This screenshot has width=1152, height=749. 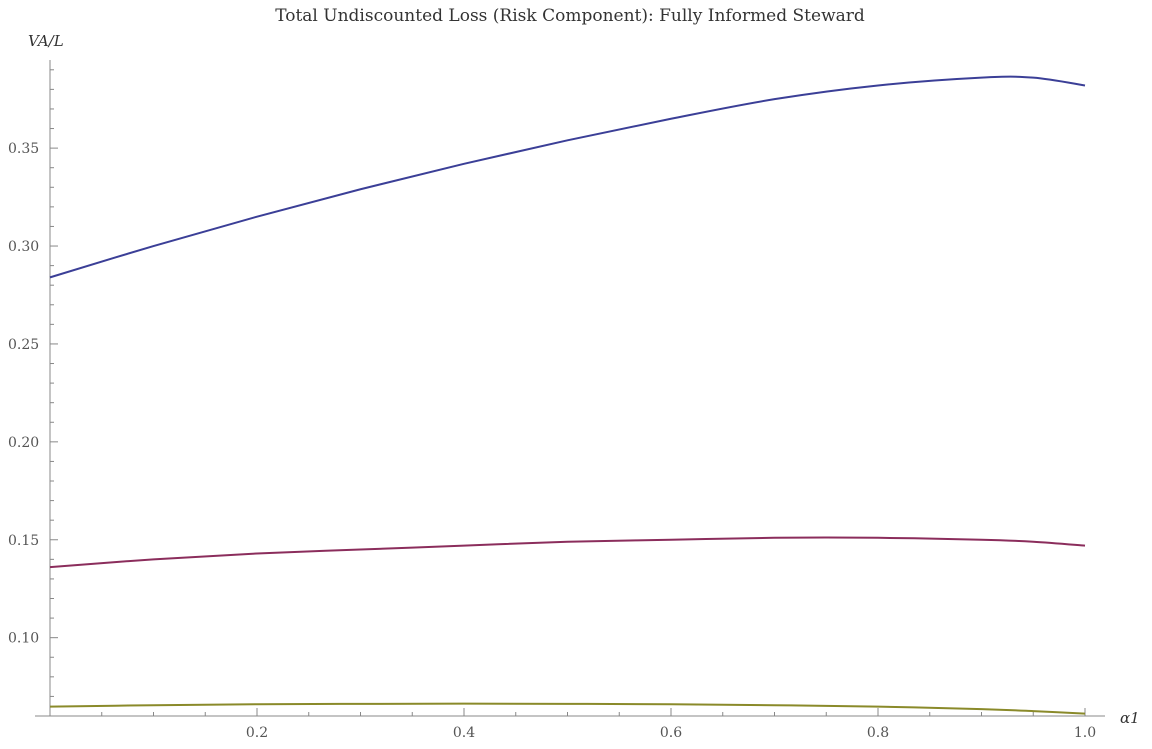 What do you see at coordinates (23, 443) in the screenshot?
I see `y-tick-label: 0.20` at bounding box center [23, 443].